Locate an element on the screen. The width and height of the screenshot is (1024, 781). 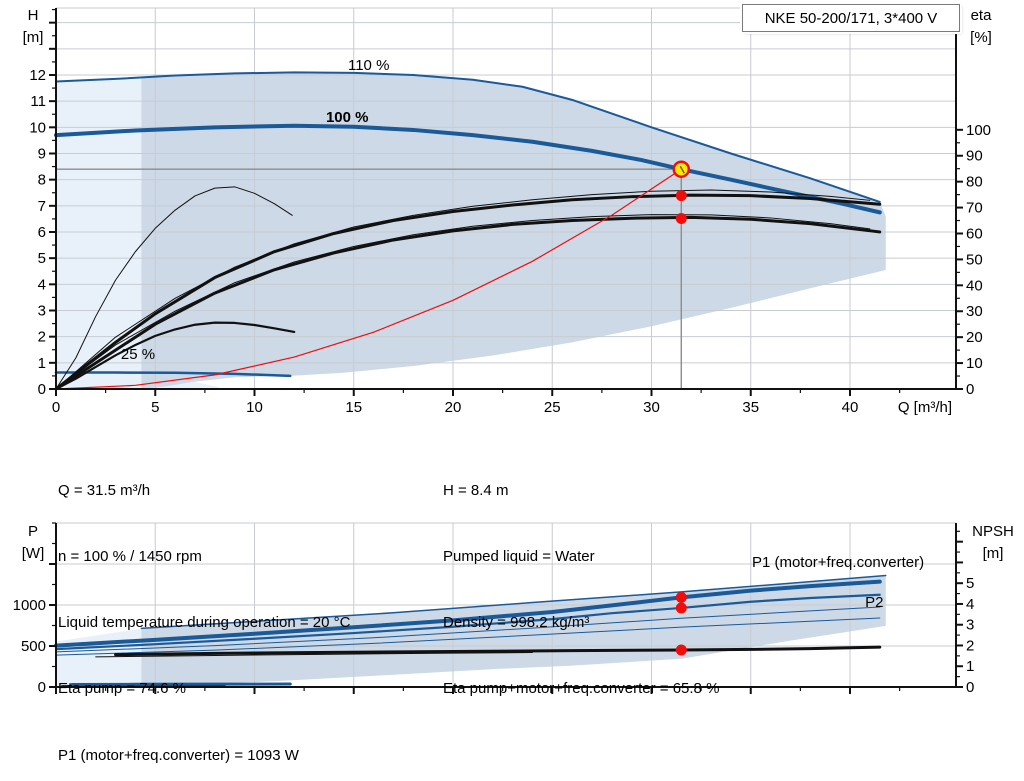
duty-cursor-mark is located at coordinates (682, 169).